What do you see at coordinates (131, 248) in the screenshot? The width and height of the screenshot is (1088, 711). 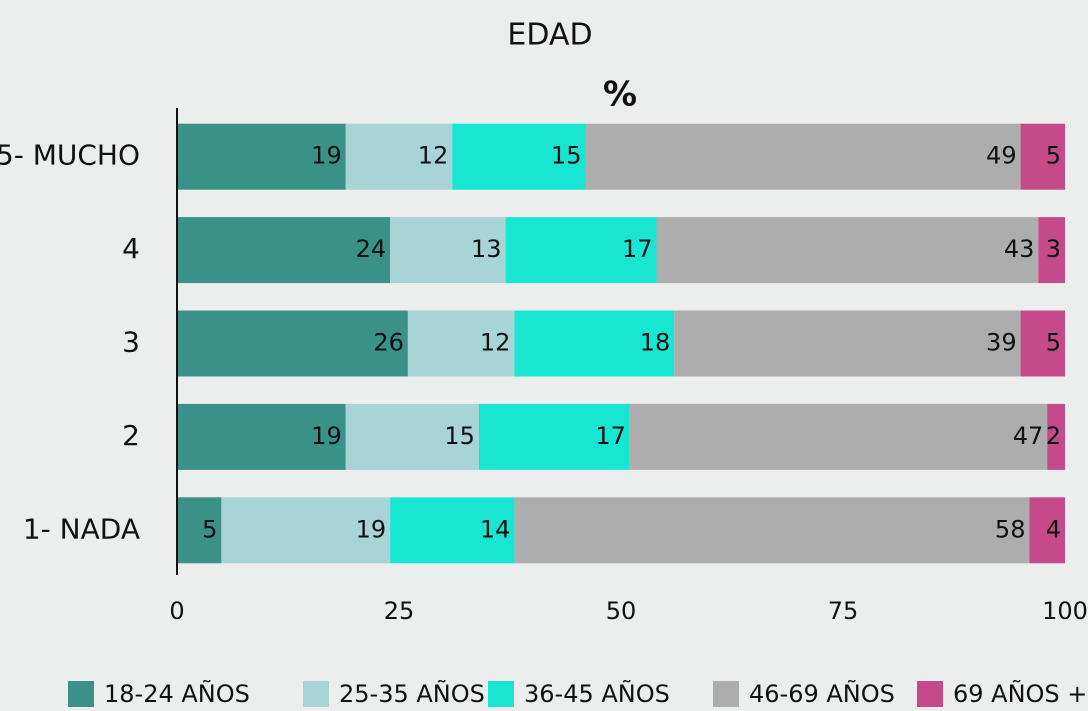 I see `y-tick-label: 4` at bounding box center [131, 248].